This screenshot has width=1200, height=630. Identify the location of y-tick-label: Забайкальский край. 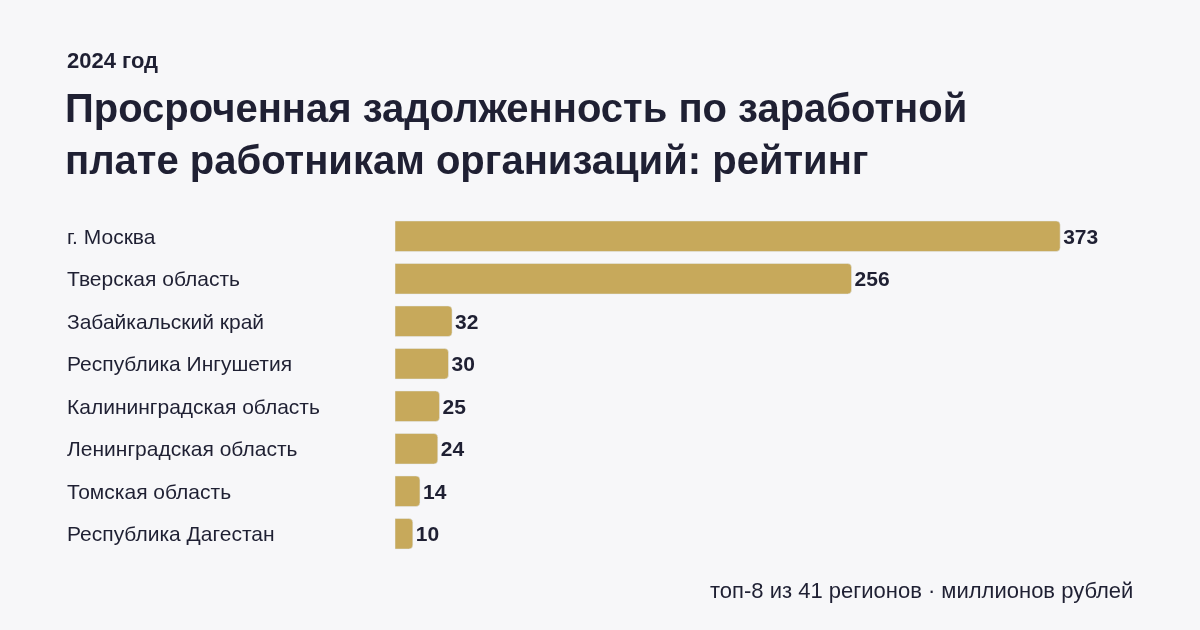
(166, 321).